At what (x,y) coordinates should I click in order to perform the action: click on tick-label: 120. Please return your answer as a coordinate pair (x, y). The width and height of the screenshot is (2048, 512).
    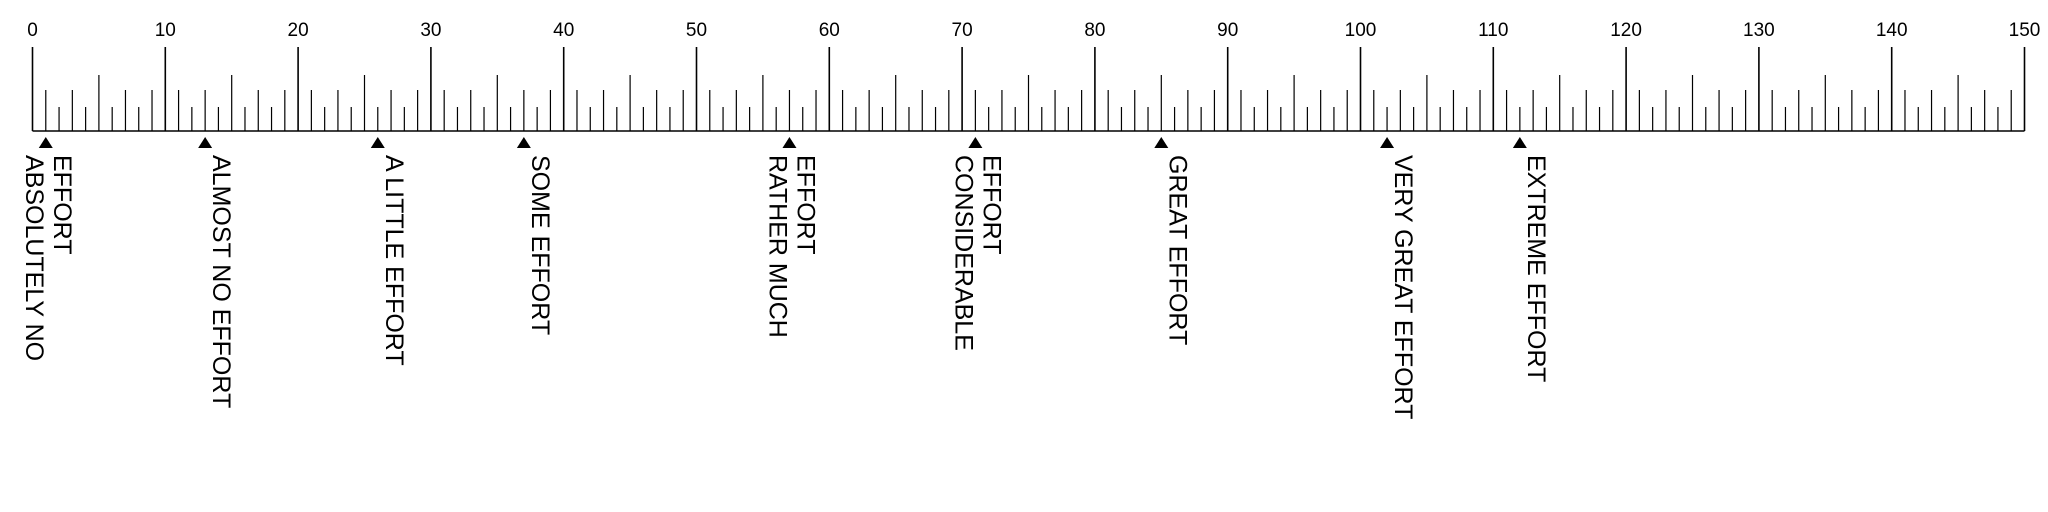
    Looking at the image, I should click on (1626, 30).